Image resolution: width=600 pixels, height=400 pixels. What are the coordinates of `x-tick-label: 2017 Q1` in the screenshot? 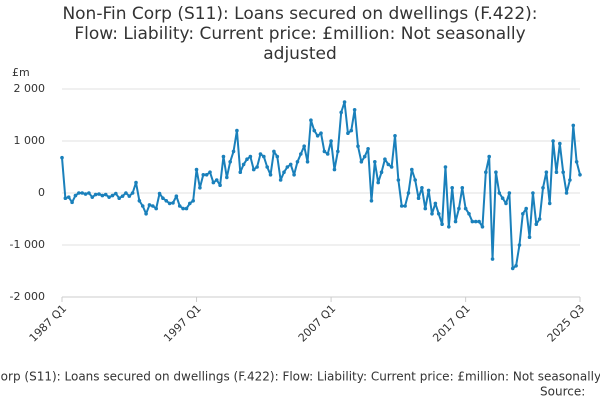 It's located at (451, 323).